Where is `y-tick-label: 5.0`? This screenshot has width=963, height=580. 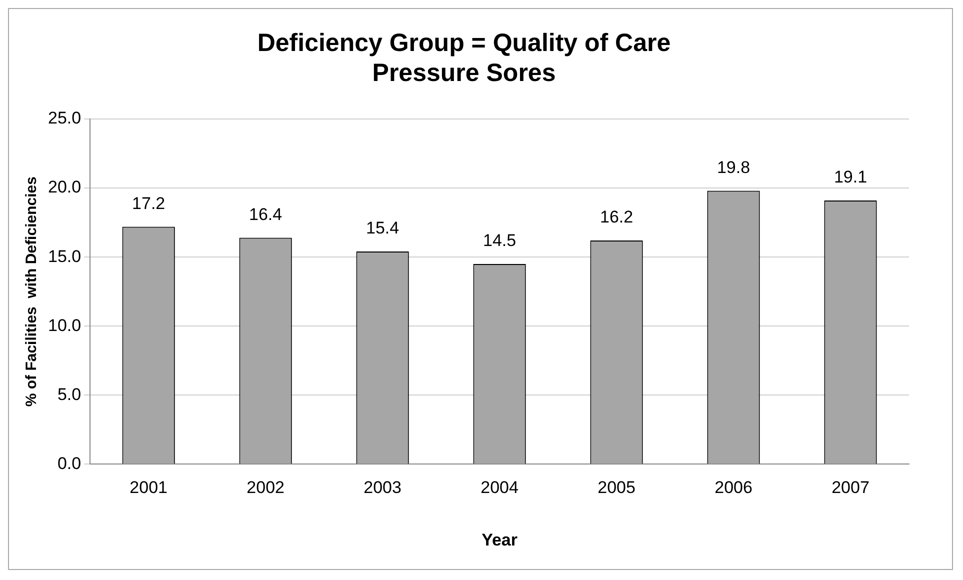
y-tick-label: 5.0 is located at coordinates (69, 394).